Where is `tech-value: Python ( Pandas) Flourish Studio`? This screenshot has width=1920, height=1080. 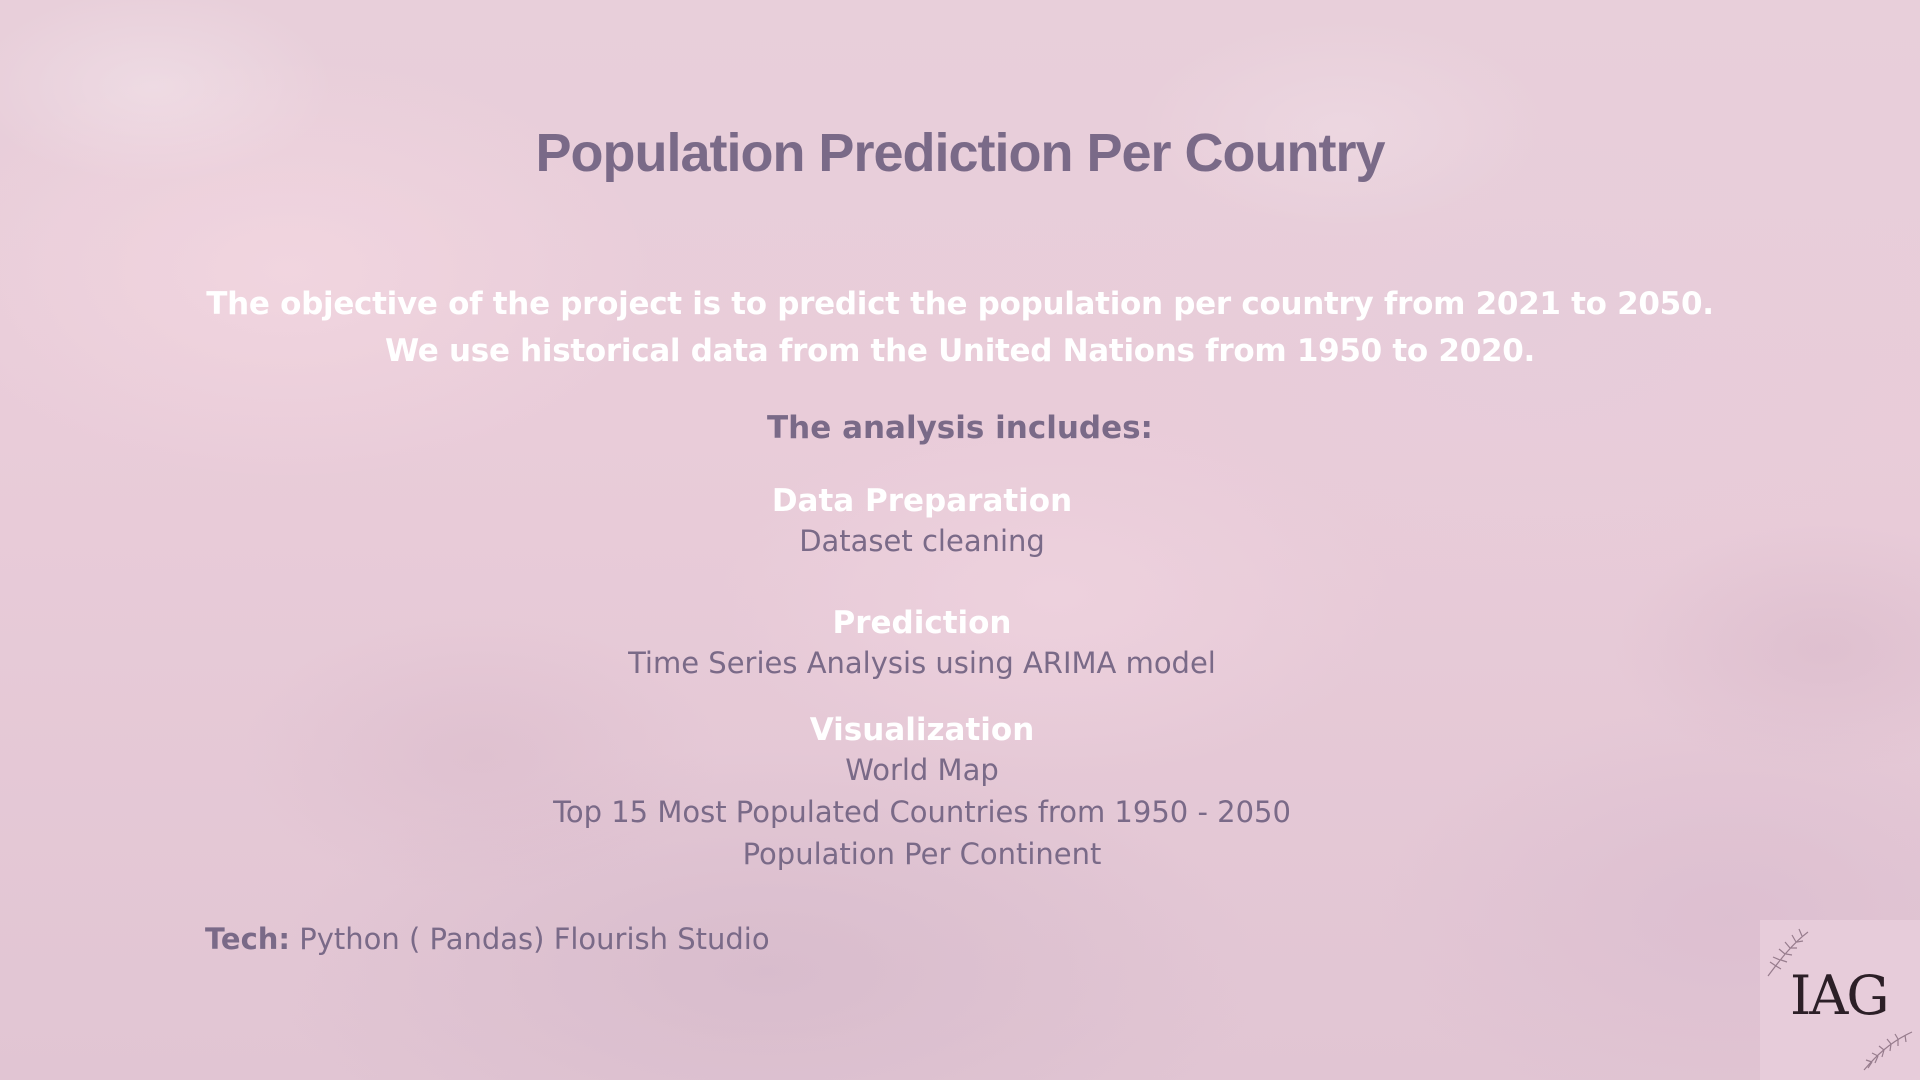 tech-value: Python ( Pandas) Flourish Studio is located at coordinates (530, 939).